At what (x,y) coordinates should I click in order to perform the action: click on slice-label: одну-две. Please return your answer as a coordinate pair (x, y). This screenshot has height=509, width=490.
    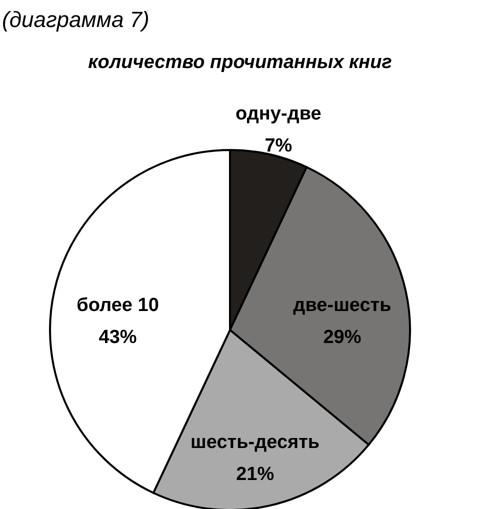
    Looking at the image, I should click on (279, 113).